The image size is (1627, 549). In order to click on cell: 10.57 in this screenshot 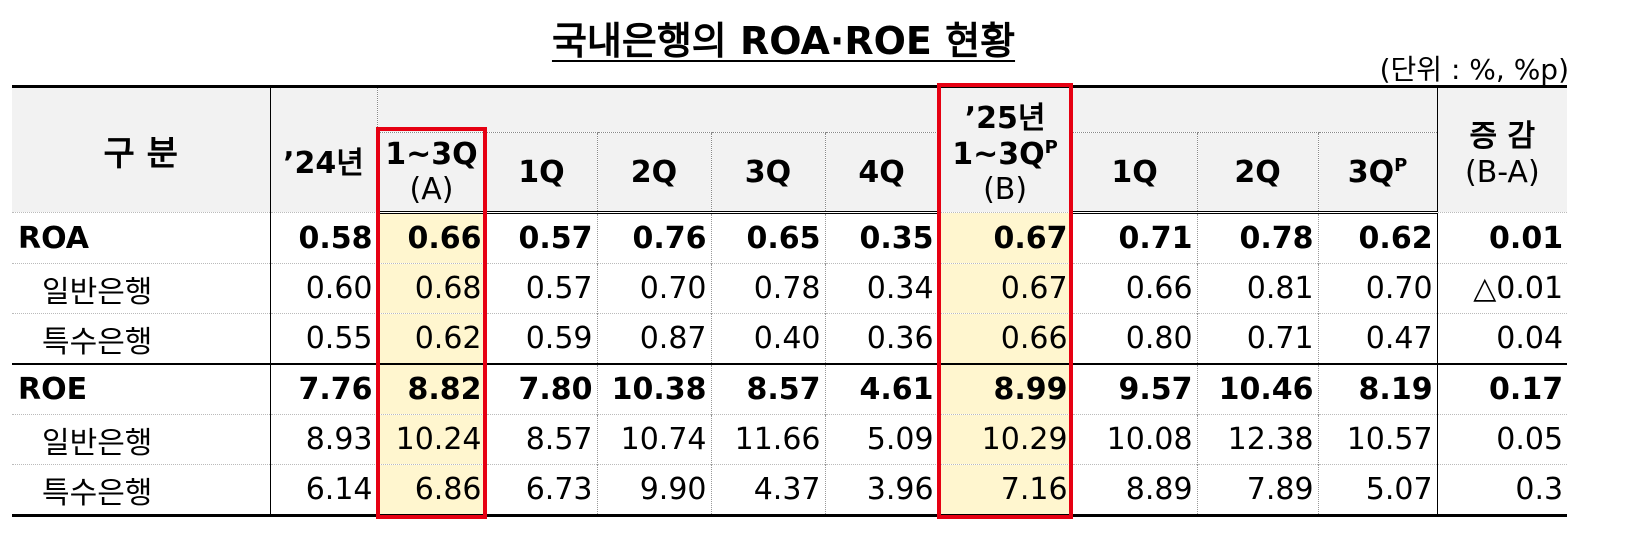, I will do `click(1377, 439)`.